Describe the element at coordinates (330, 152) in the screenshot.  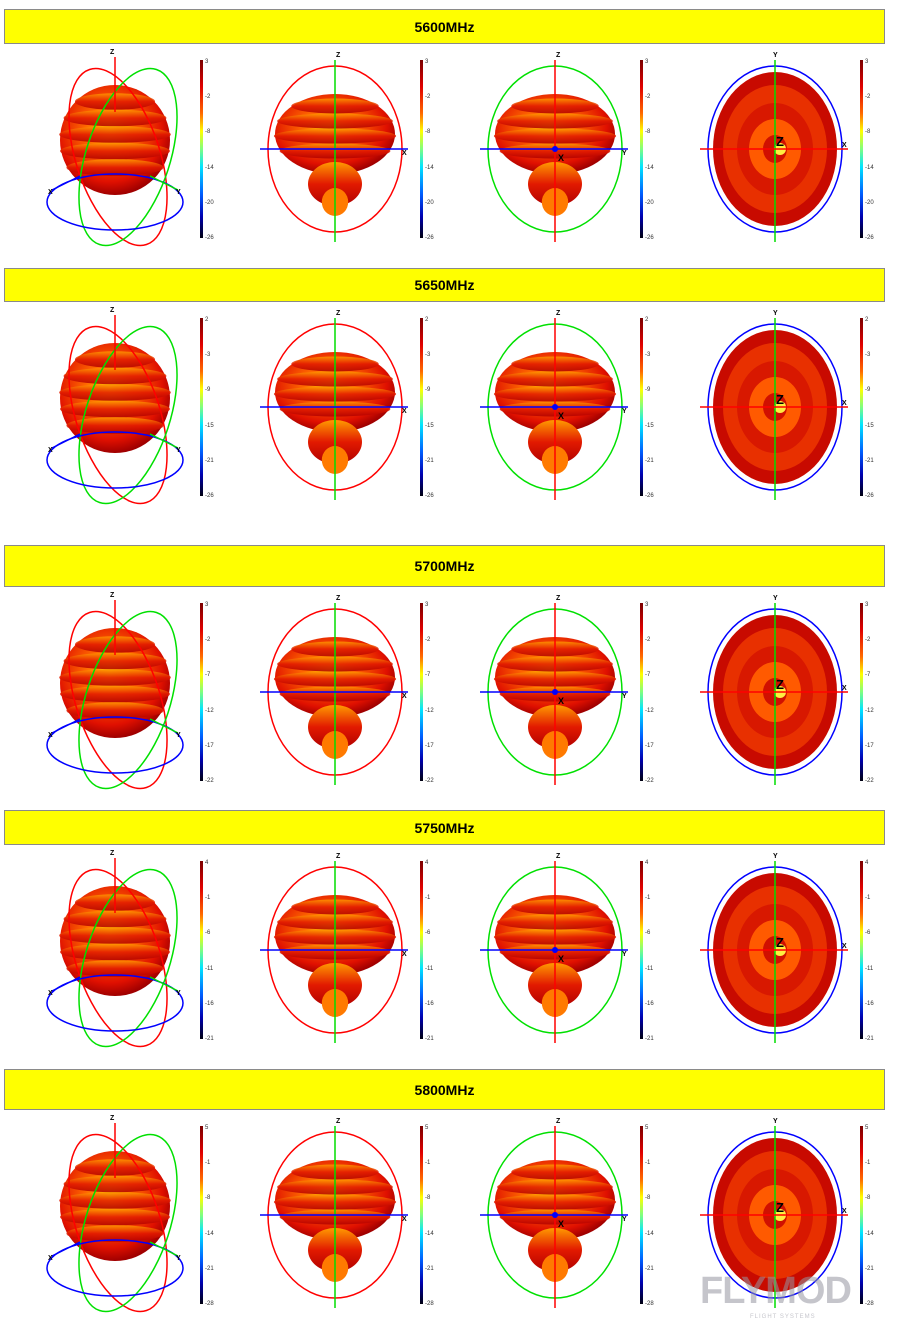
I see `pattern-xz-view: Z X 3 -2 -8 -14 -20 -26` at that location.